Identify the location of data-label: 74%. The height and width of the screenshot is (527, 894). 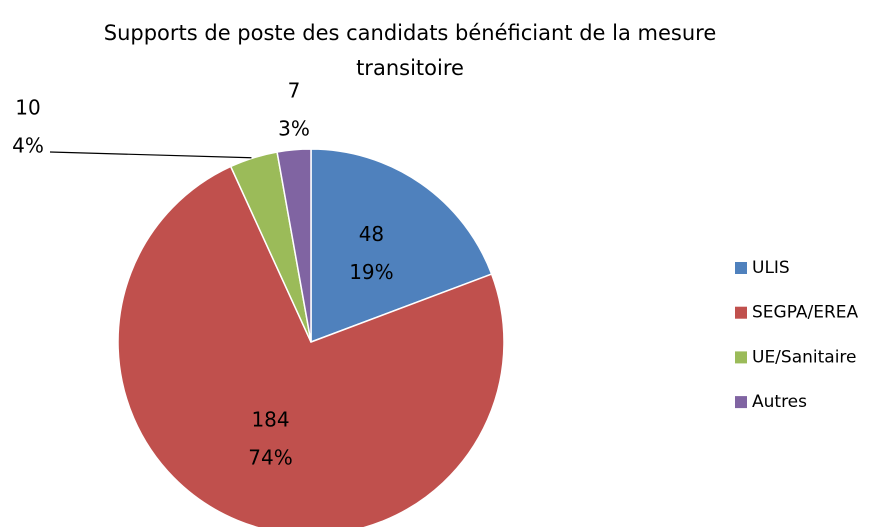
(270, 458).